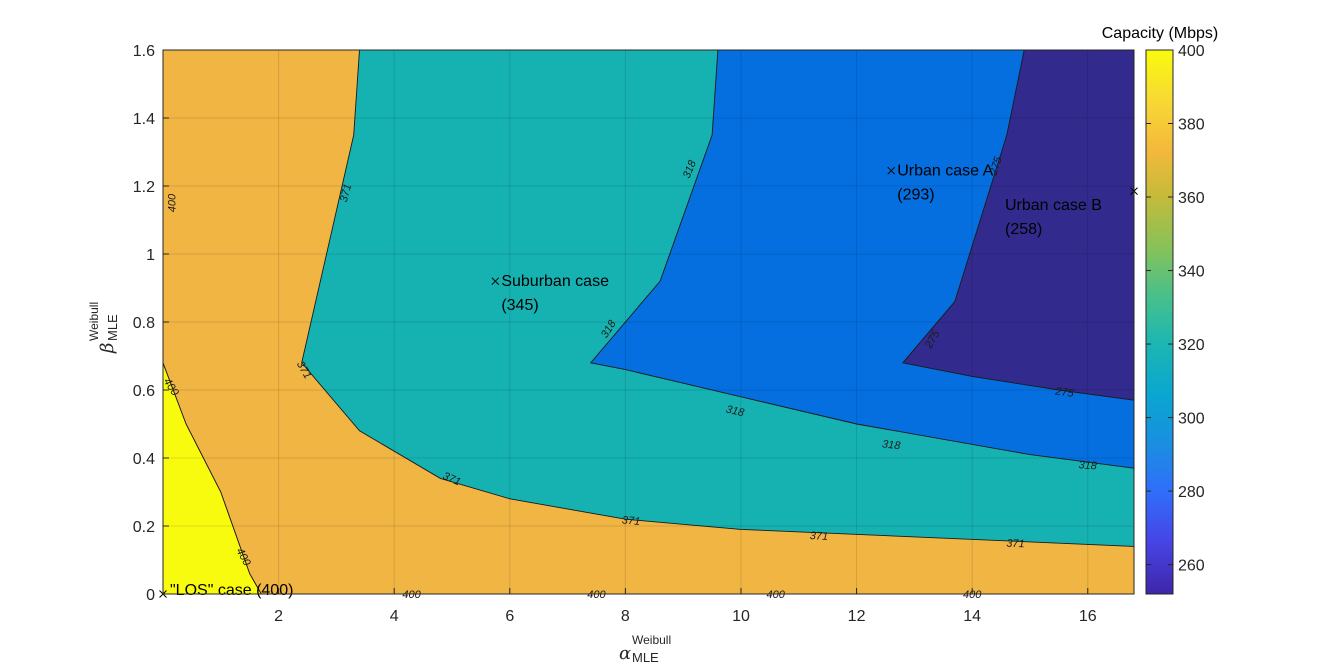 The image size is (1318, 667). What do you see at coordinates (1191, 566) in the screenshot?
I see `colorbar-tick-label: 260` at bounding box center [1191, 566].